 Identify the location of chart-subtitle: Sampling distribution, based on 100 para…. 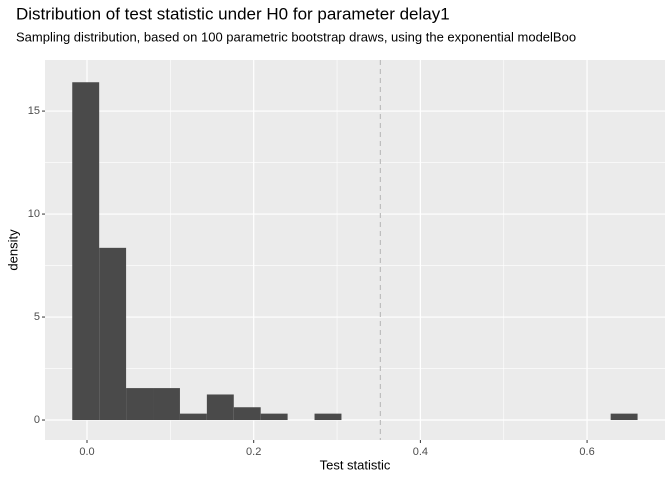
(296, 36).